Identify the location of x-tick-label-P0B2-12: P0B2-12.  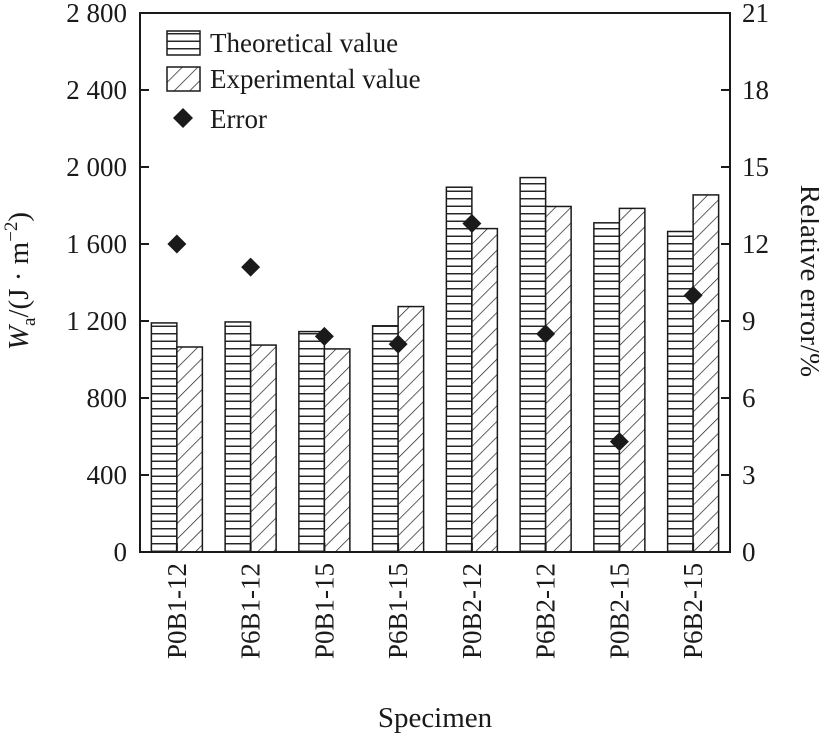
(472, 611).